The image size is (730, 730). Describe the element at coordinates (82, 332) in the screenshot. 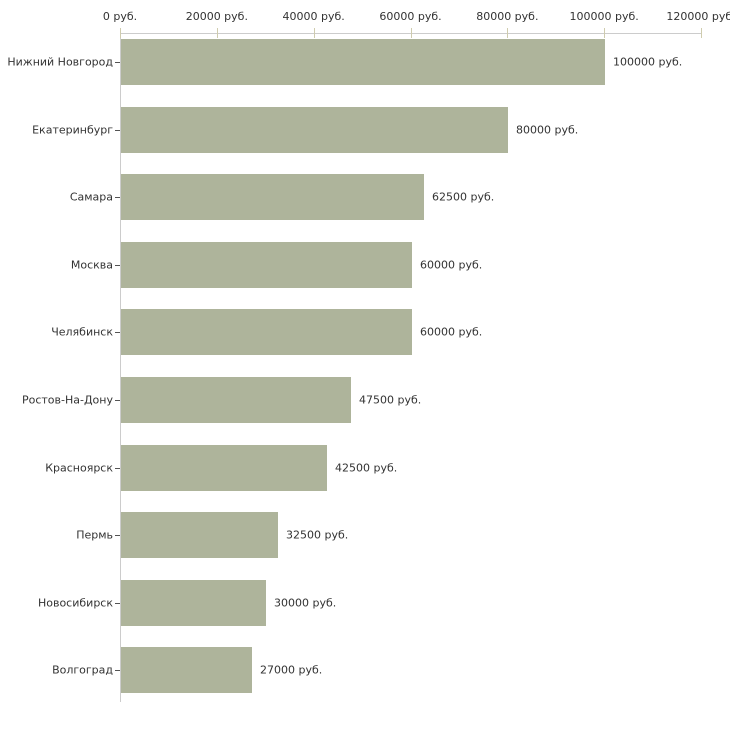

I see `category-label: Челябинск` at that location.